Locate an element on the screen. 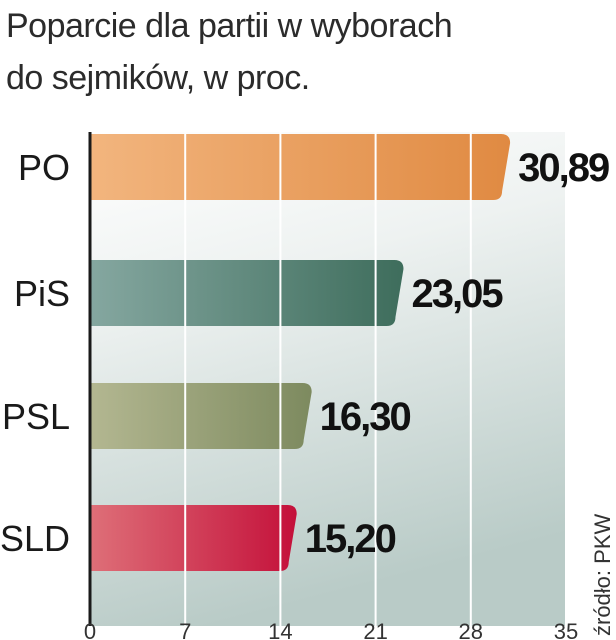 The width and height of the screenshot is (616, 640). category-label: SLD is located at coordinates (35, 538).